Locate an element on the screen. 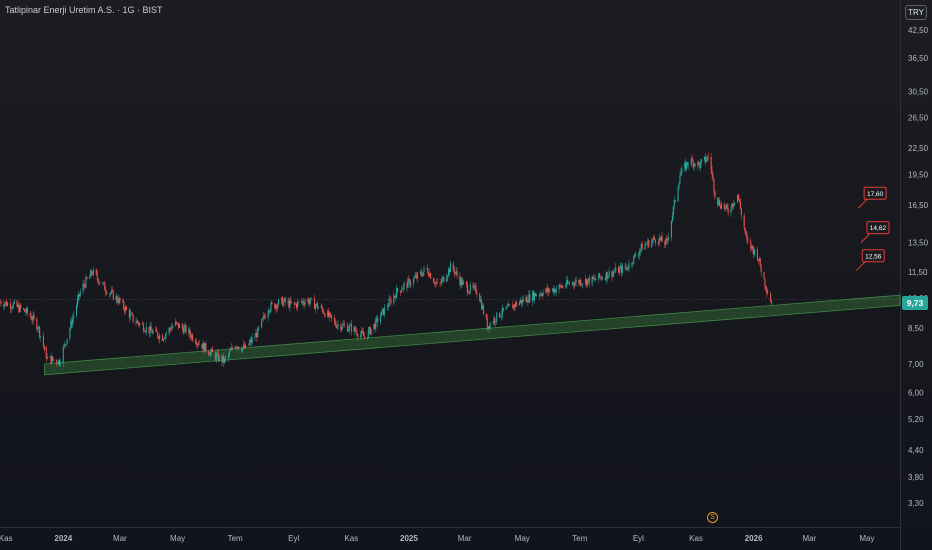 The image size is (932, 550). price-tick-label: 42,50 is located at coordinates (918, 30).